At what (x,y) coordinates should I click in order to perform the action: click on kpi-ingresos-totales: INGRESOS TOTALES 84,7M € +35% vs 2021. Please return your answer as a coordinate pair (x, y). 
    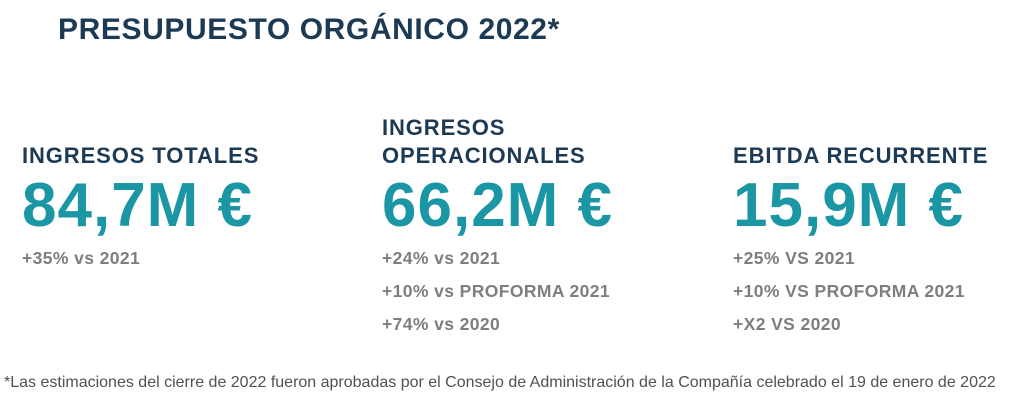
    Looking at the image, I should click on (194, 190).